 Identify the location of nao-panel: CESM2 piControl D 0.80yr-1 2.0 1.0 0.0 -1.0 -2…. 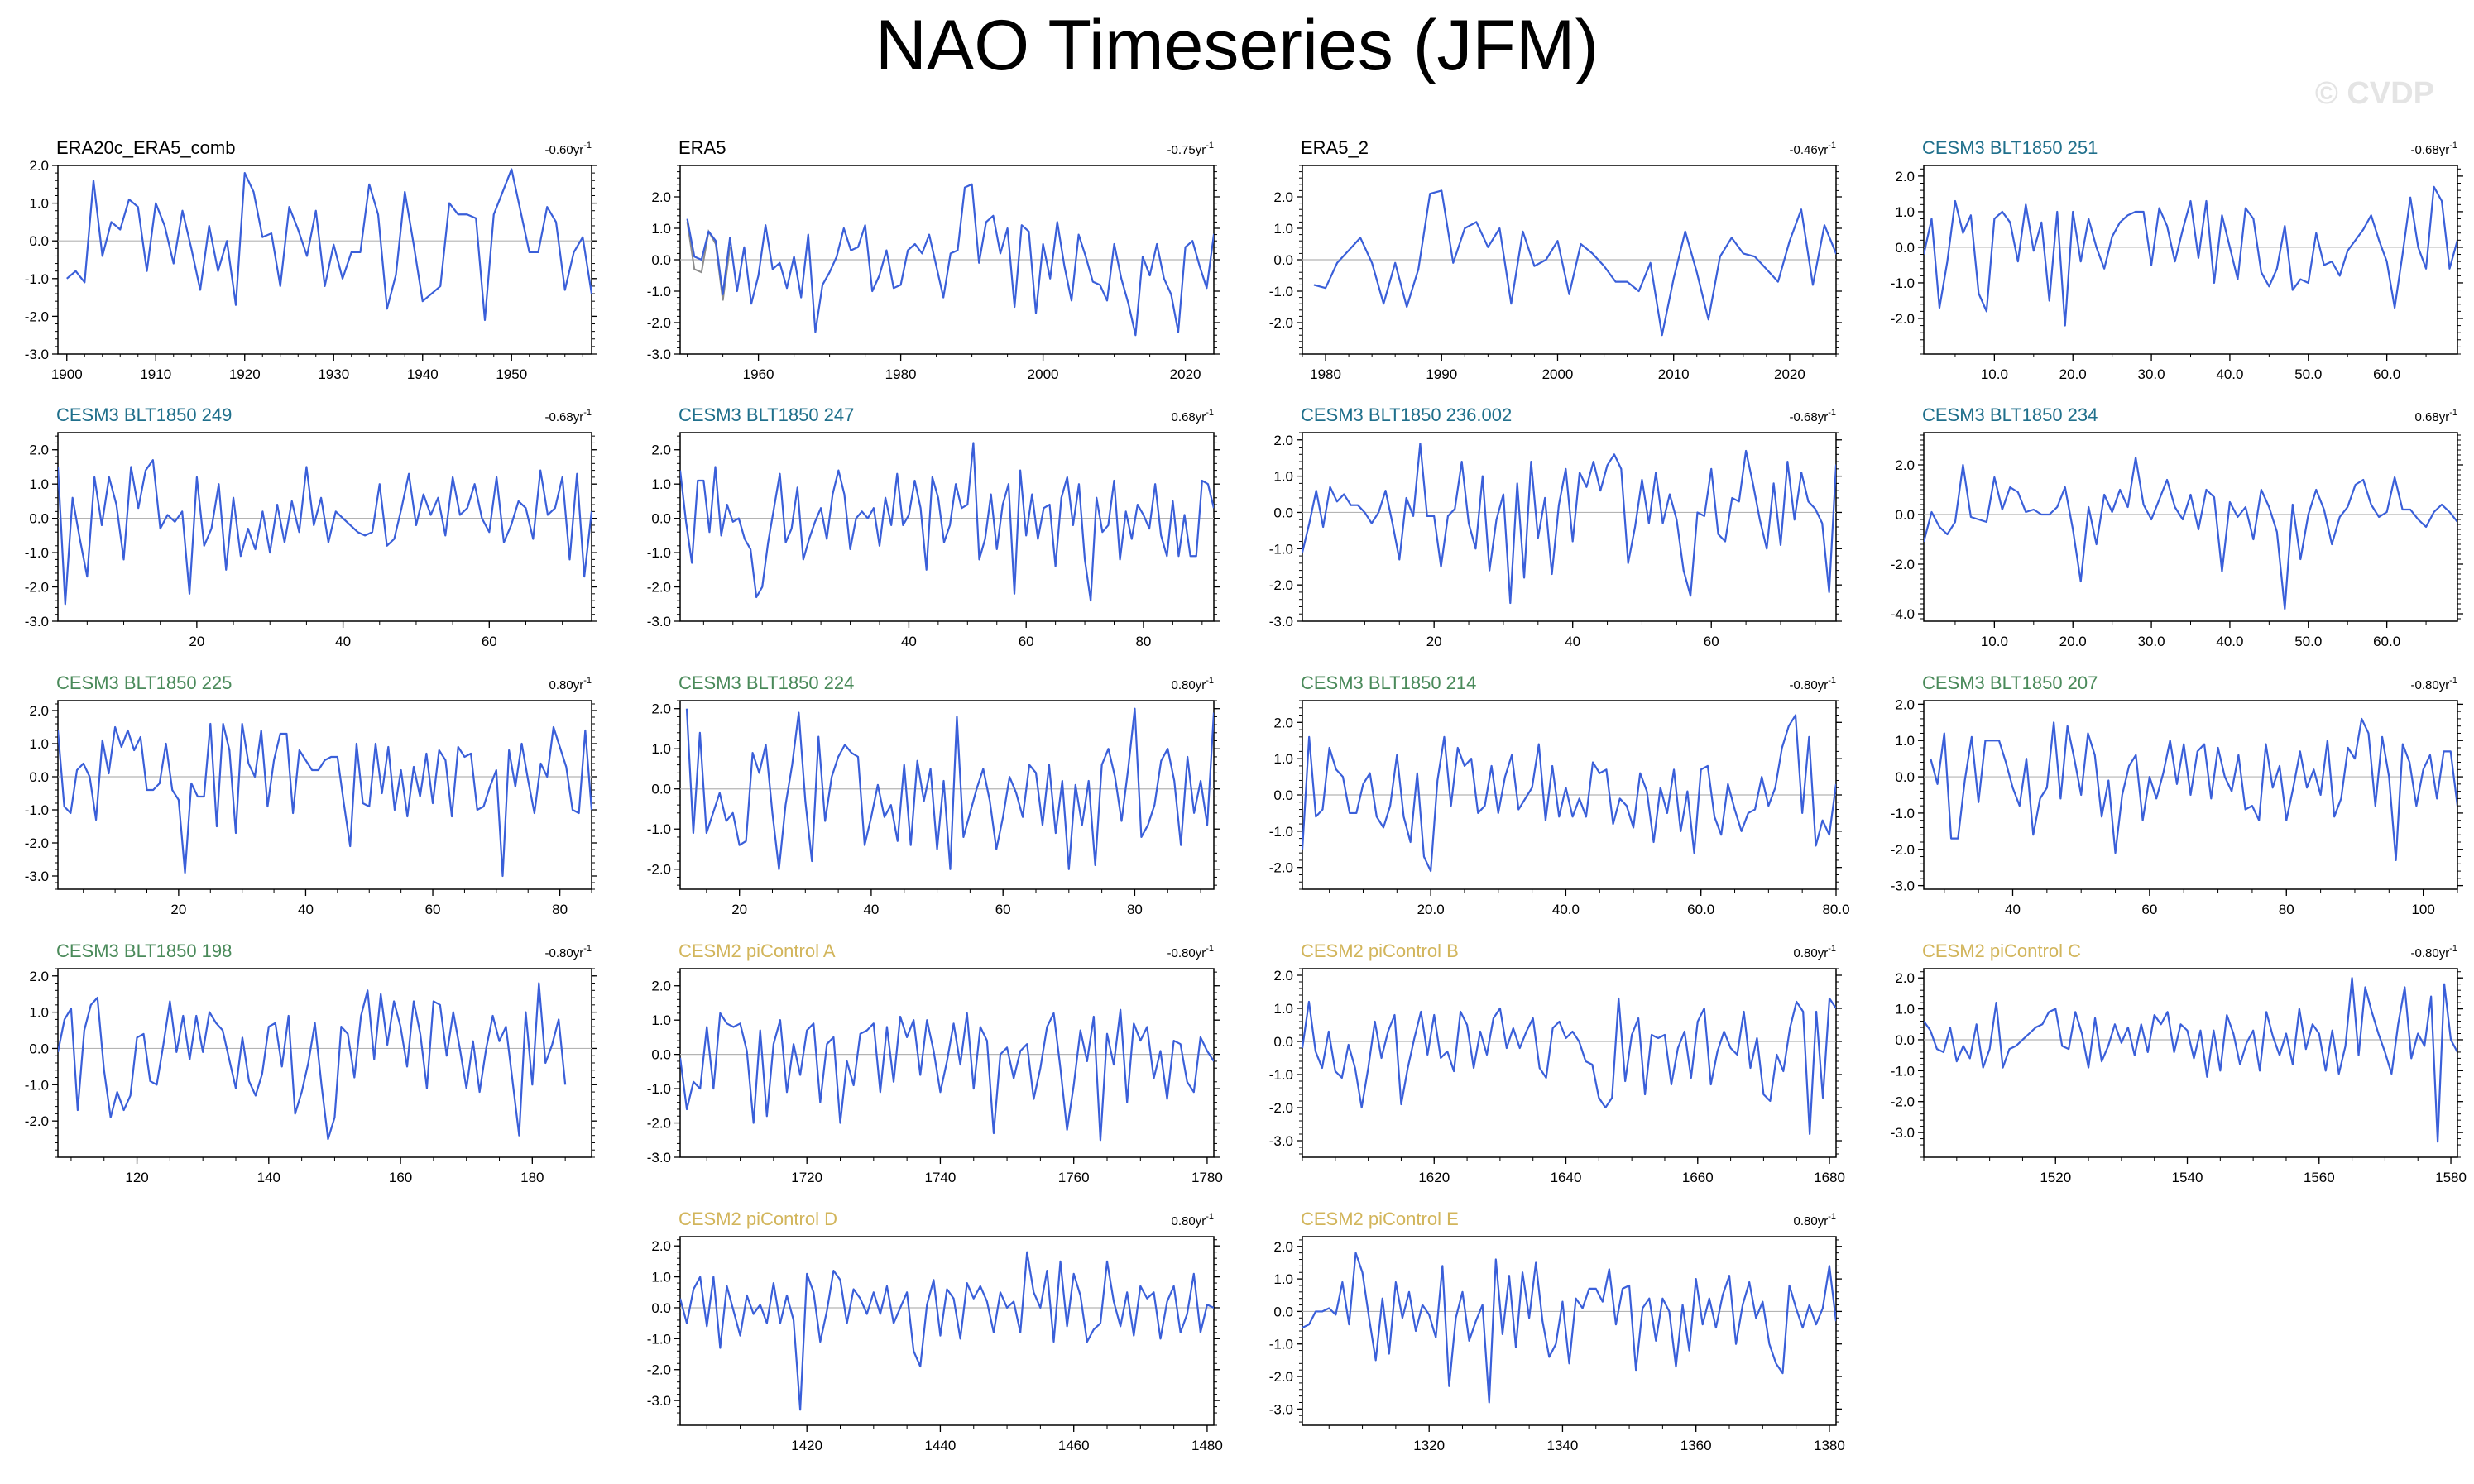
(935, 1331).